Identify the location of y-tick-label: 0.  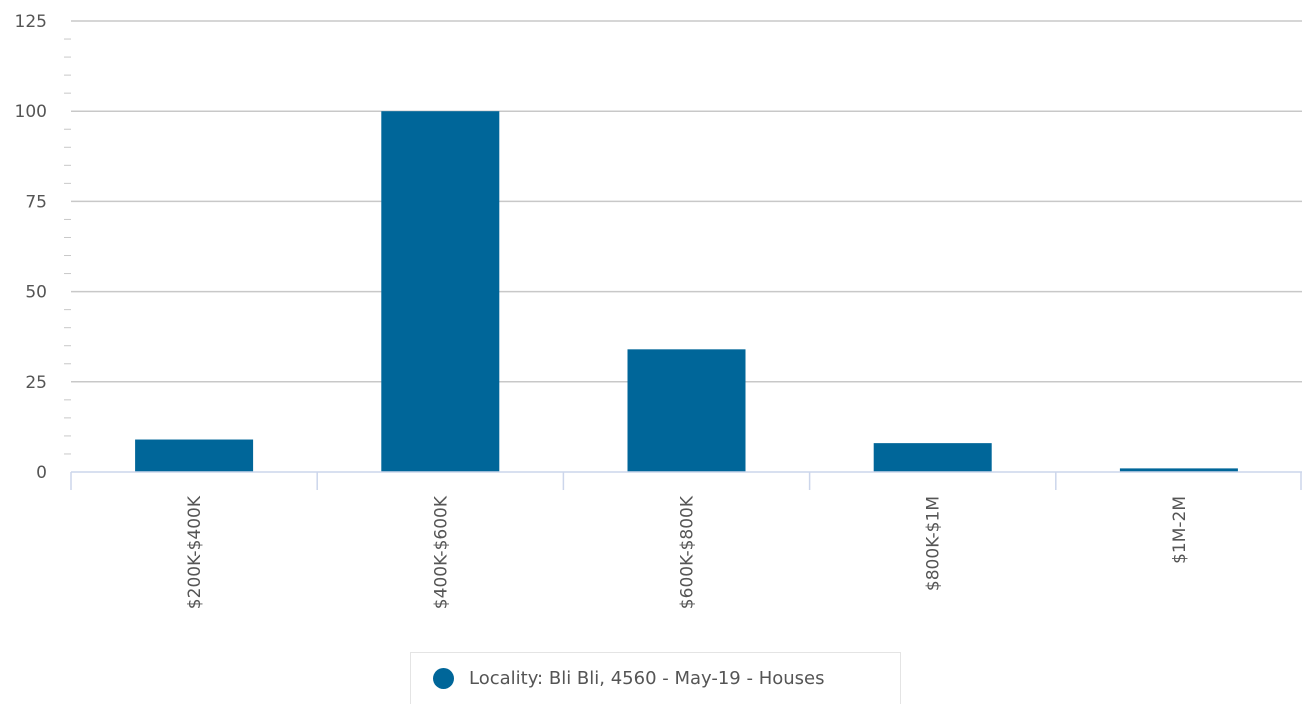
(41, 473).